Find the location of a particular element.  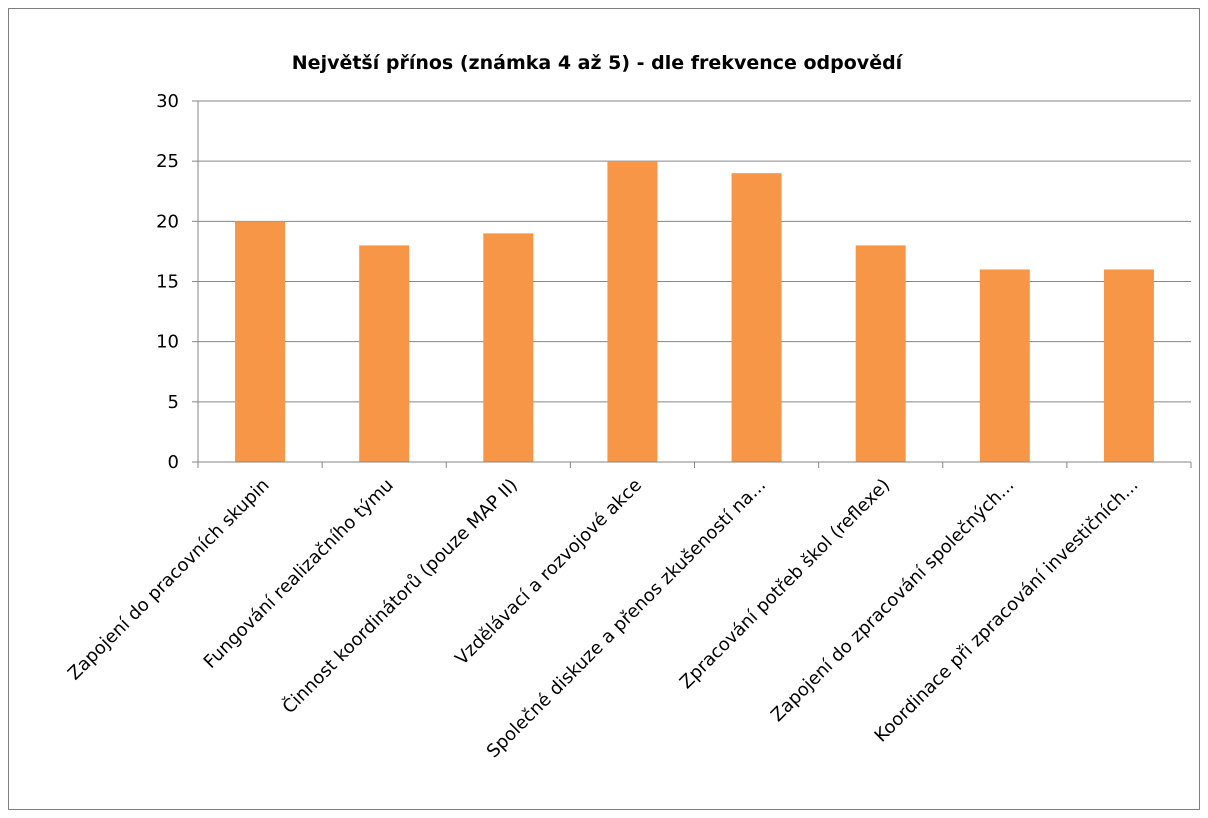

y-tick-label: 0 is located at coordinates (173, 462).